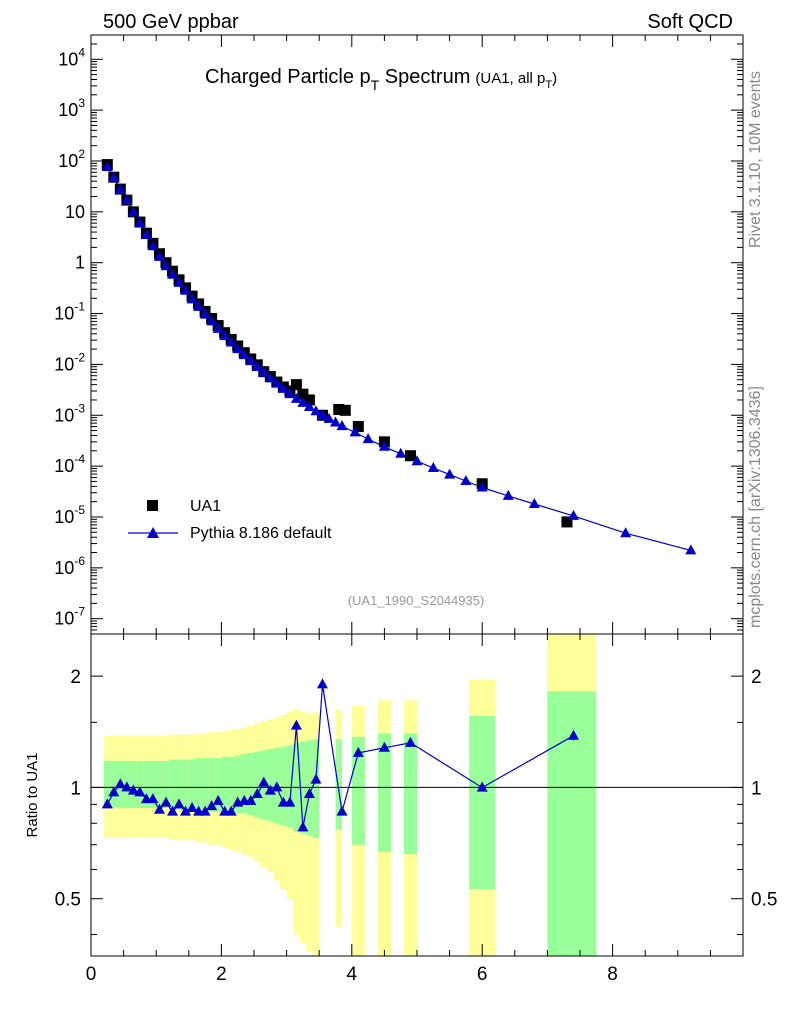 The height and width of the screenshot is (1024, 786). Describe the element at coordinates (756, 677) in the screenshot. I see `ratio-y-tick-label-right: 2` at that location.